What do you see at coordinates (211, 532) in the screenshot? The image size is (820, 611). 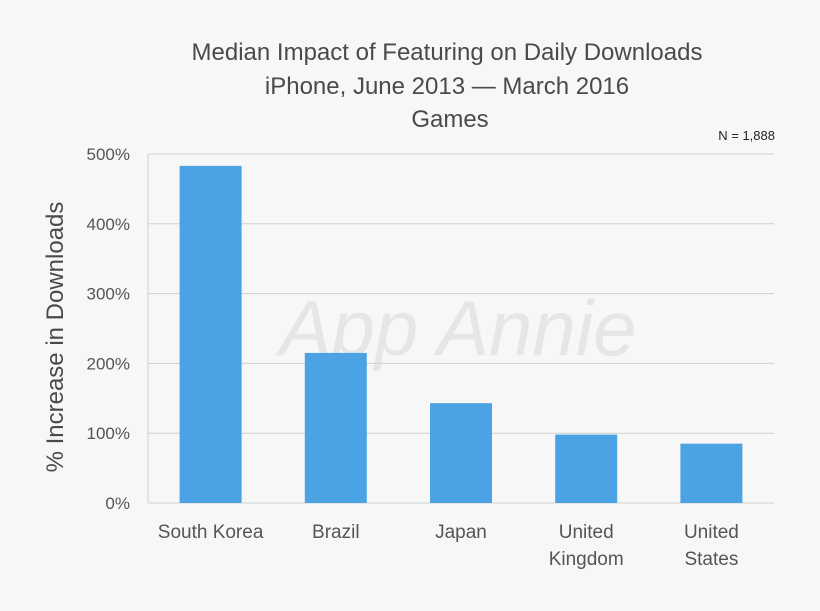 I see `x-category-label: South Korea` at bounding box center [211, 532].